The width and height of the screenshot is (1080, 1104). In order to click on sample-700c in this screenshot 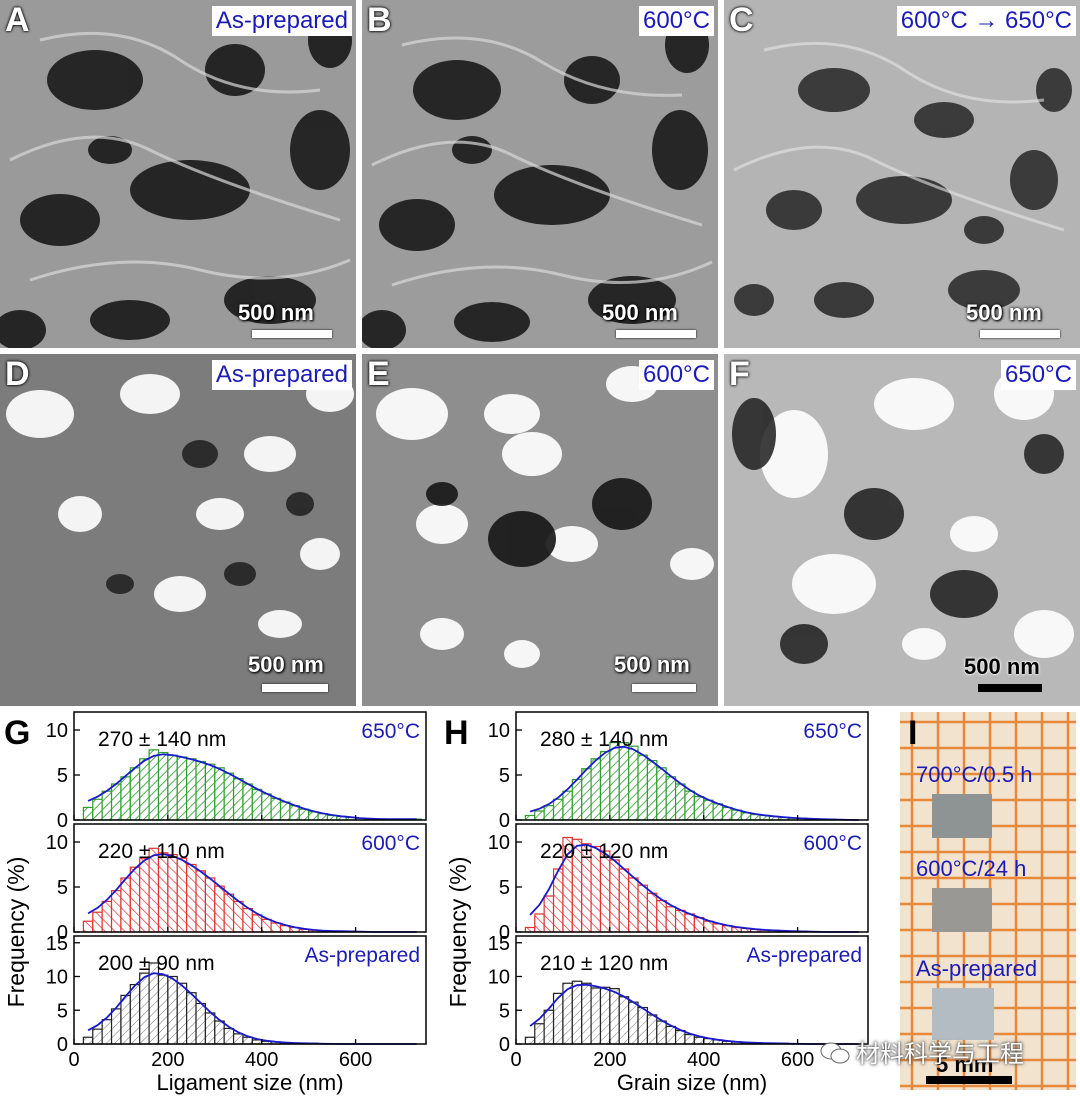, I will do `click(962, 816)`.